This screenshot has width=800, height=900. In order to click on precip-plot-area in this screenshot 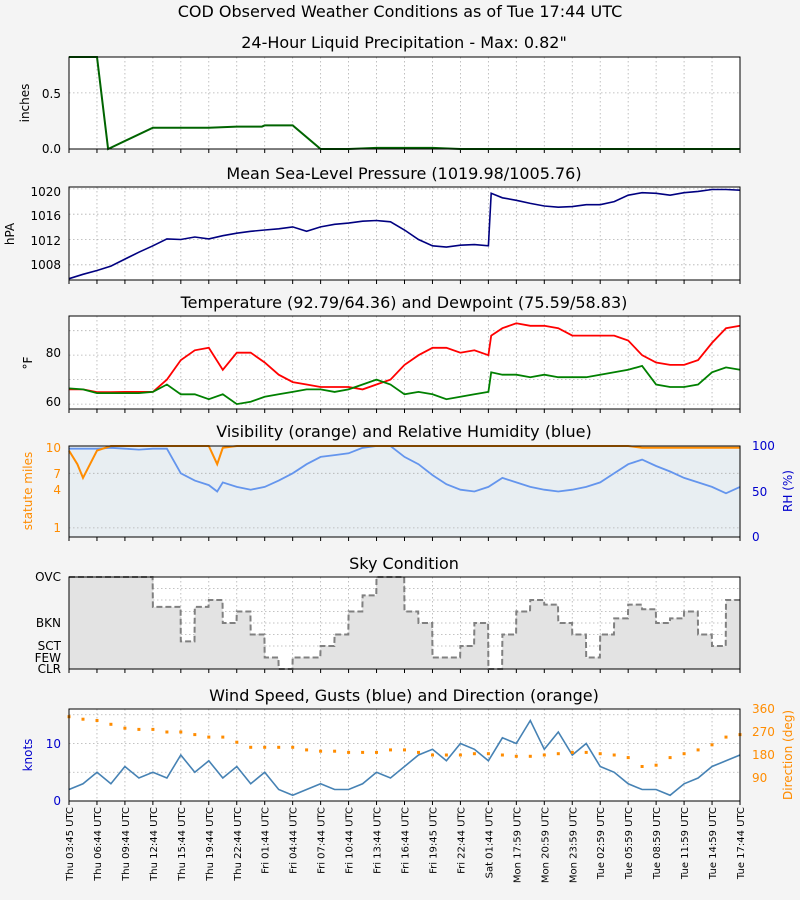, I will do `click(404, 103)`.